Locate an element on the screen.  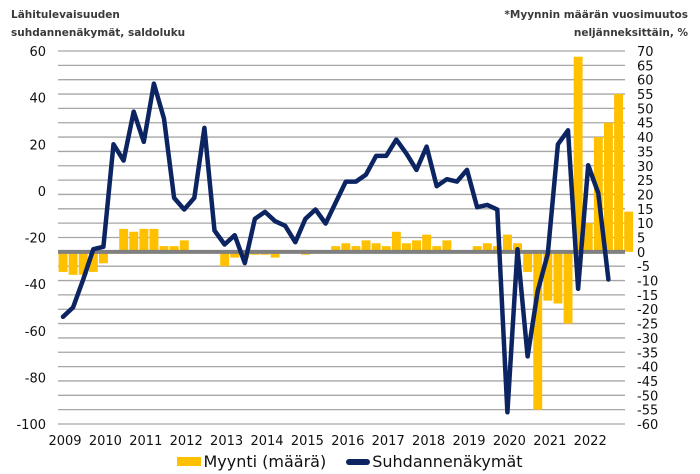
x-axis-tick-label: 2018 is located at coordinates (428, 441).